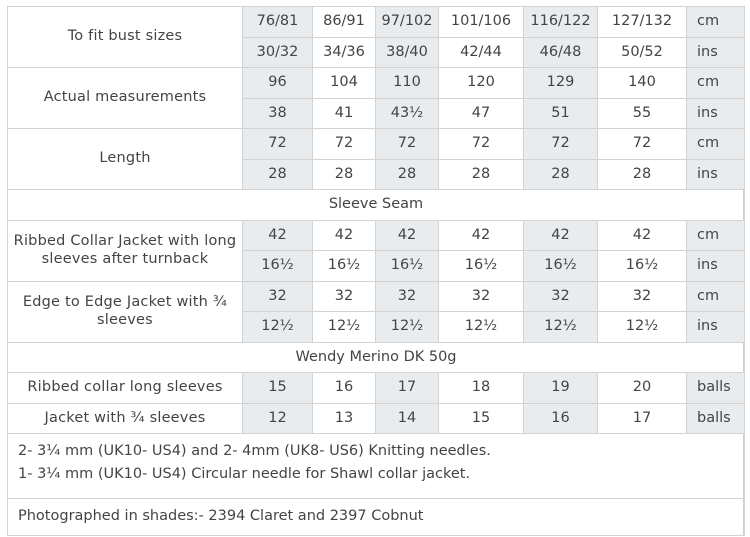 The image size is (750, 537). I want to click on size-cell: 101/106, so click(481, 22).